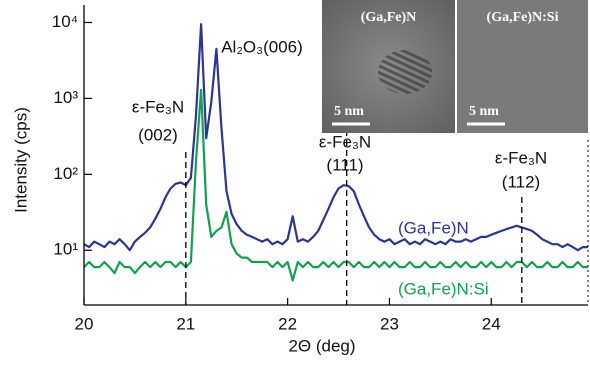  I want to click on y-tick-label: 10¹, so click(65, 249).